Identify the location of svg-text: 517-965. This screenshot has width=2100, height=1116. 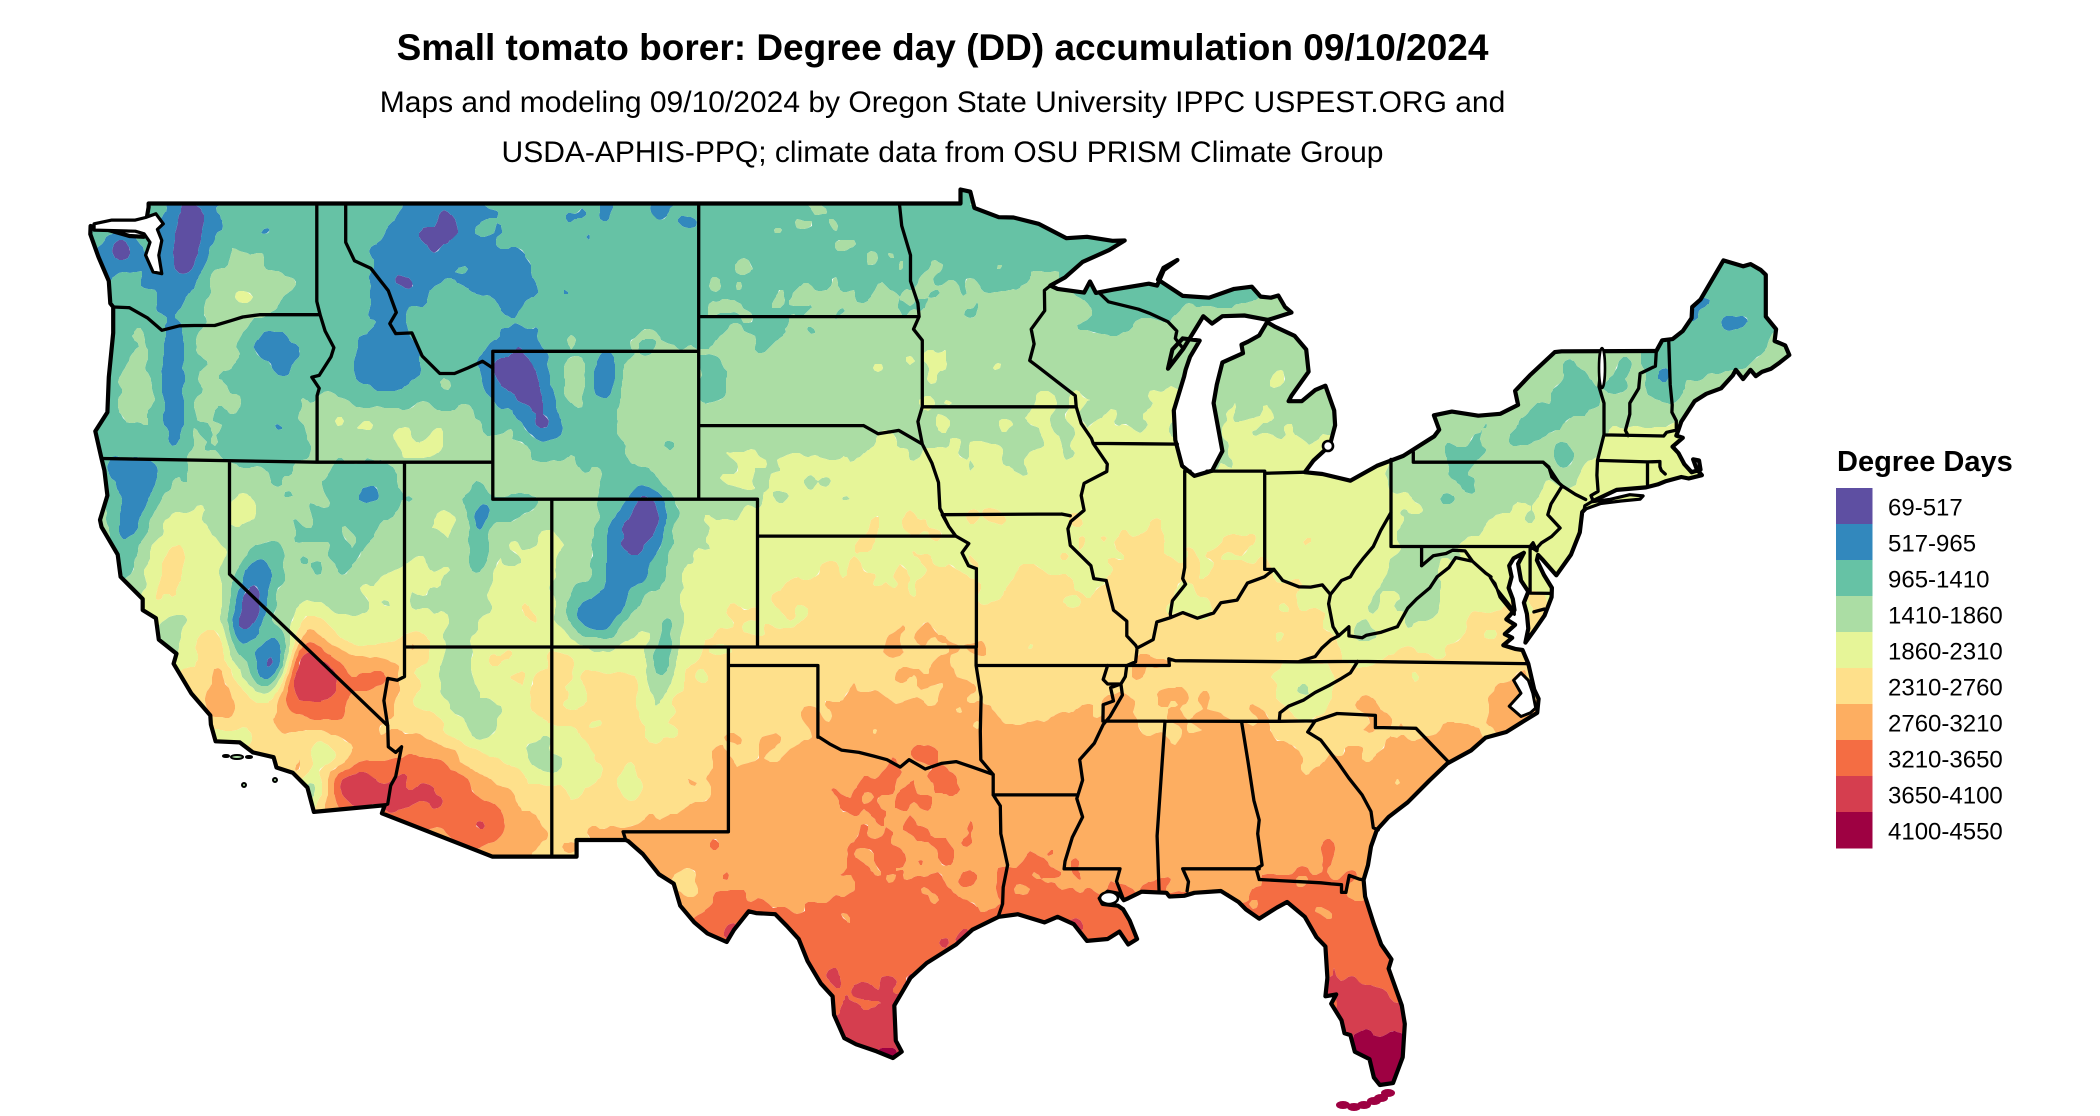
(1932, 544).